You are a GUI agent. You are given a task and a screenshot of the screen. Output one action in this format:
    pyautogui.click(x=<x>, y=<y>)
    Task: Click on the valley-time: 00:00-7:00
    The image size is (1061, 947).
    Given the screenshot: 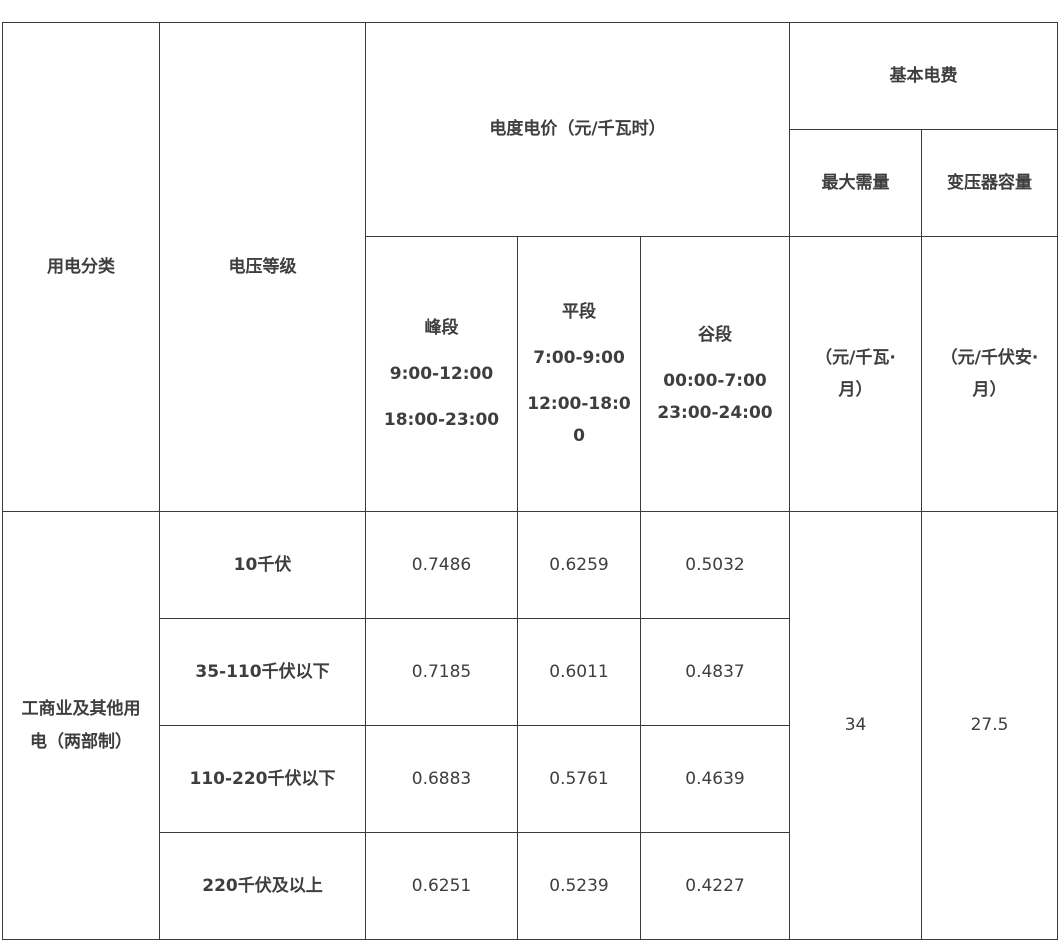 What is the action you would take?
    pyautogui.click(x=715, y=380)
    